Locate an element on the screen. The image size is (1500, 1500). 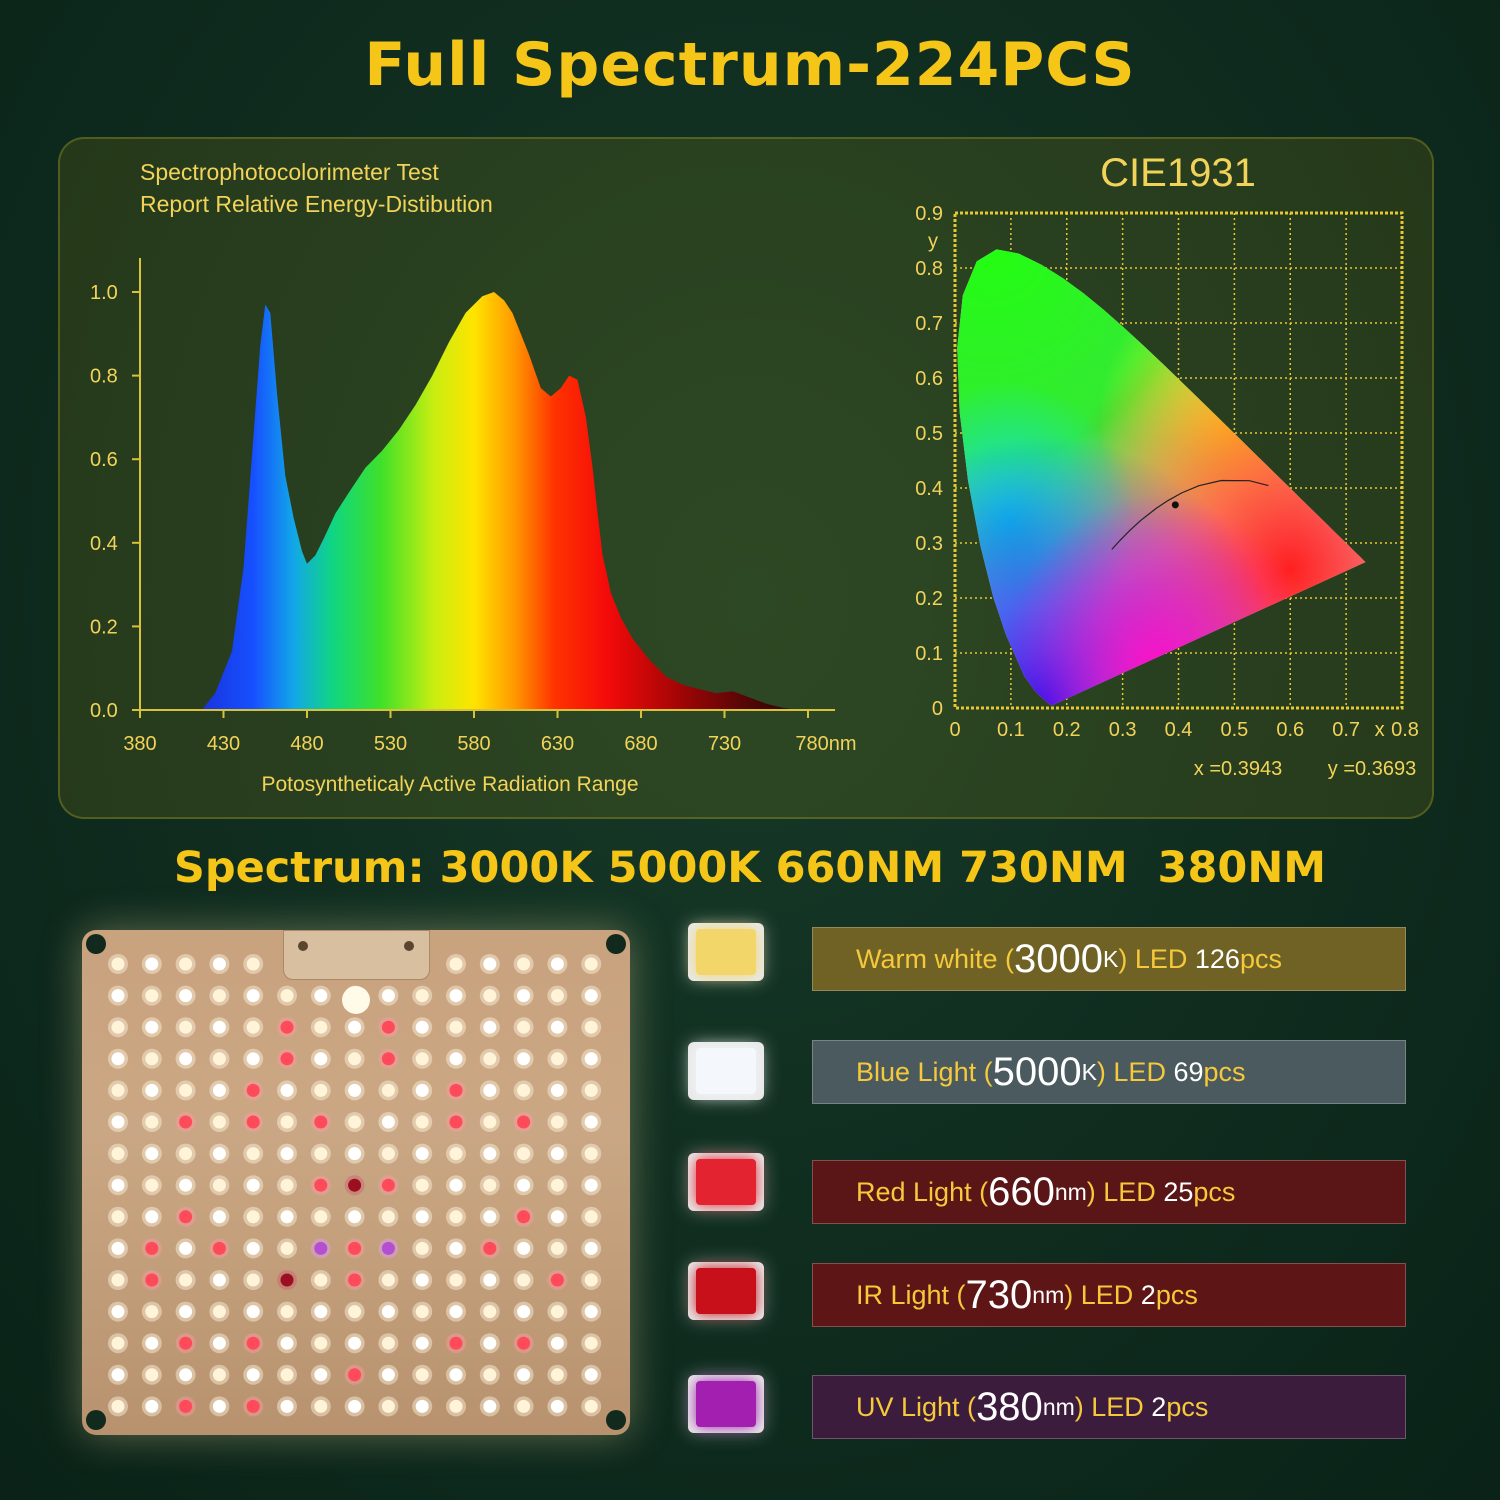
cie-x-tick-label: 0.1 is located at coordinates (1011, 730).